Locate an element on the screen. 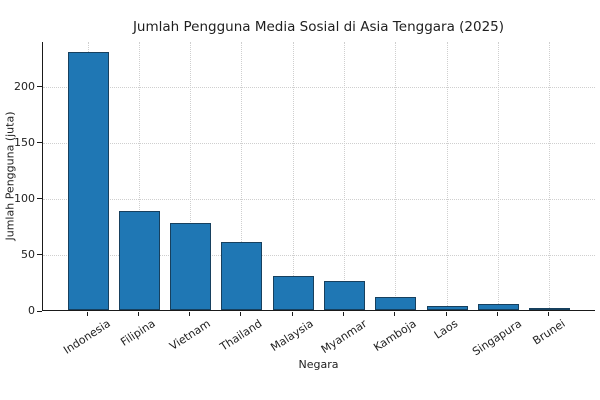  x-tick-label-text: Vietnam is located at coordinates (189, 335).